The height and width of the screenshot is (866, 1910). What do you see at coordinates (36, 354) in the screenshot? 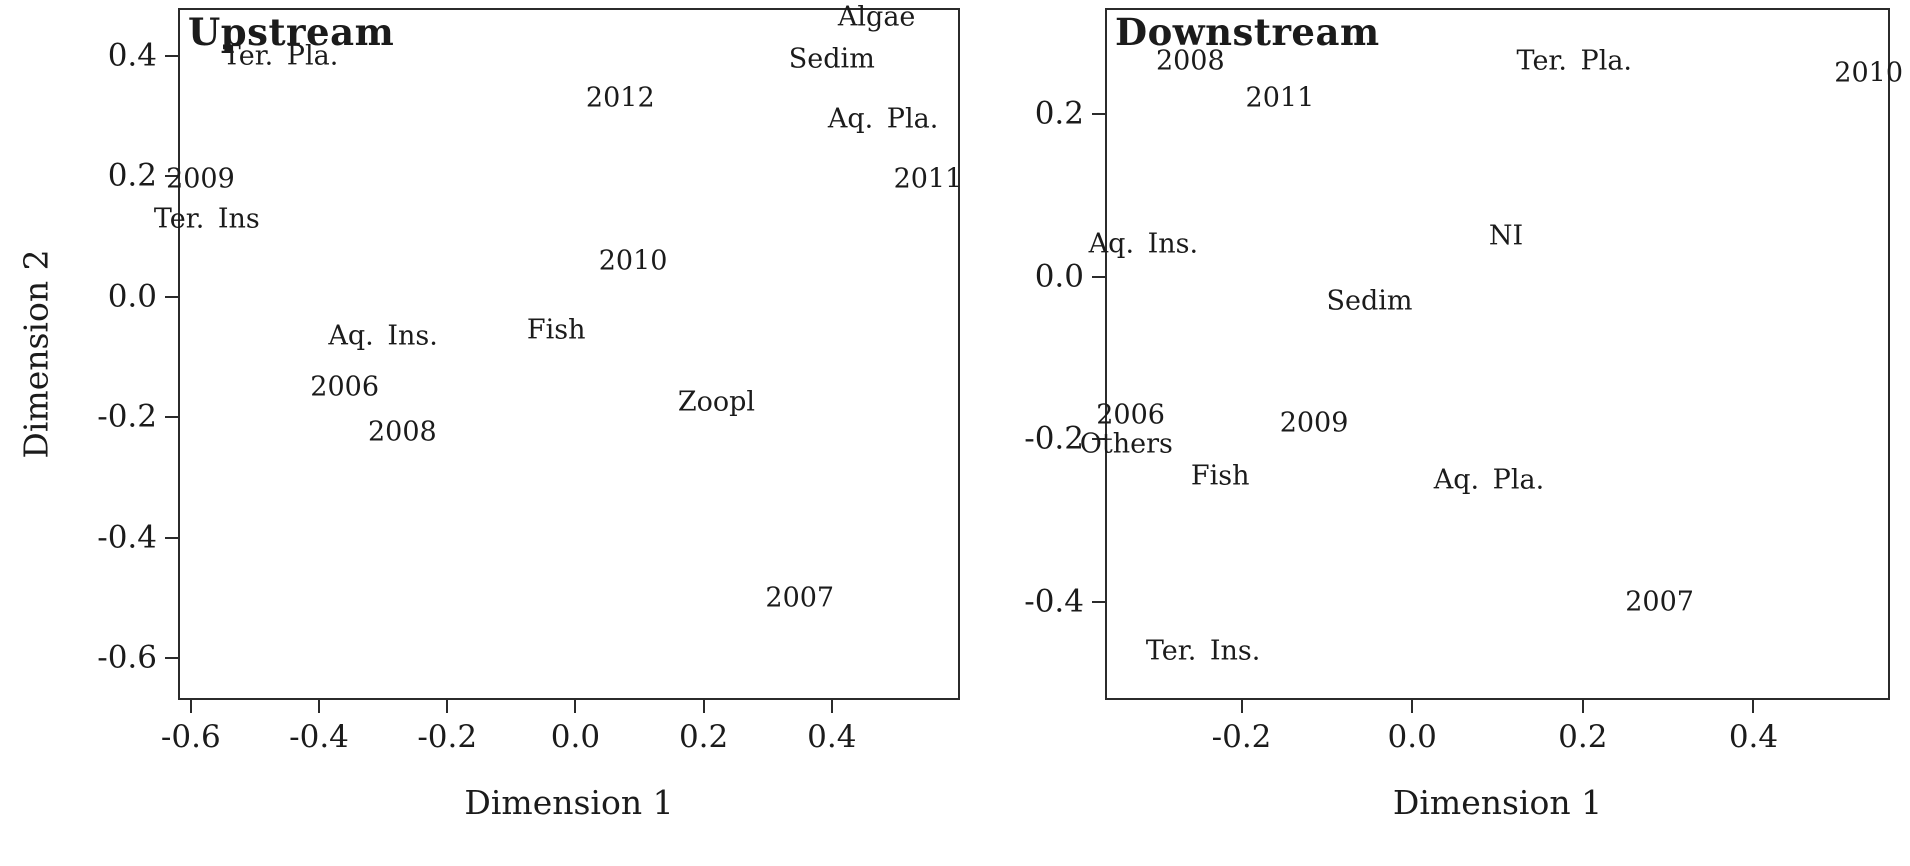
I see `y-axis-title: Dimension 2` at bounding box center [36, 354].